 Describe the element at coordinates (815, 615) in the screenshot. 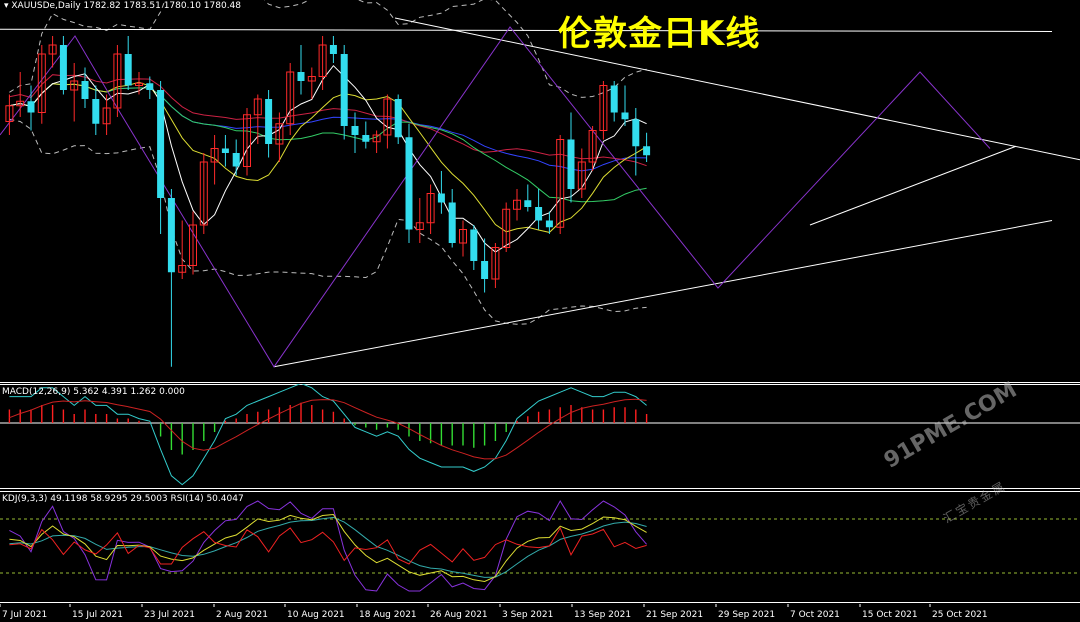

I see `time-axis-label: 7 Oct 2021` at that location.